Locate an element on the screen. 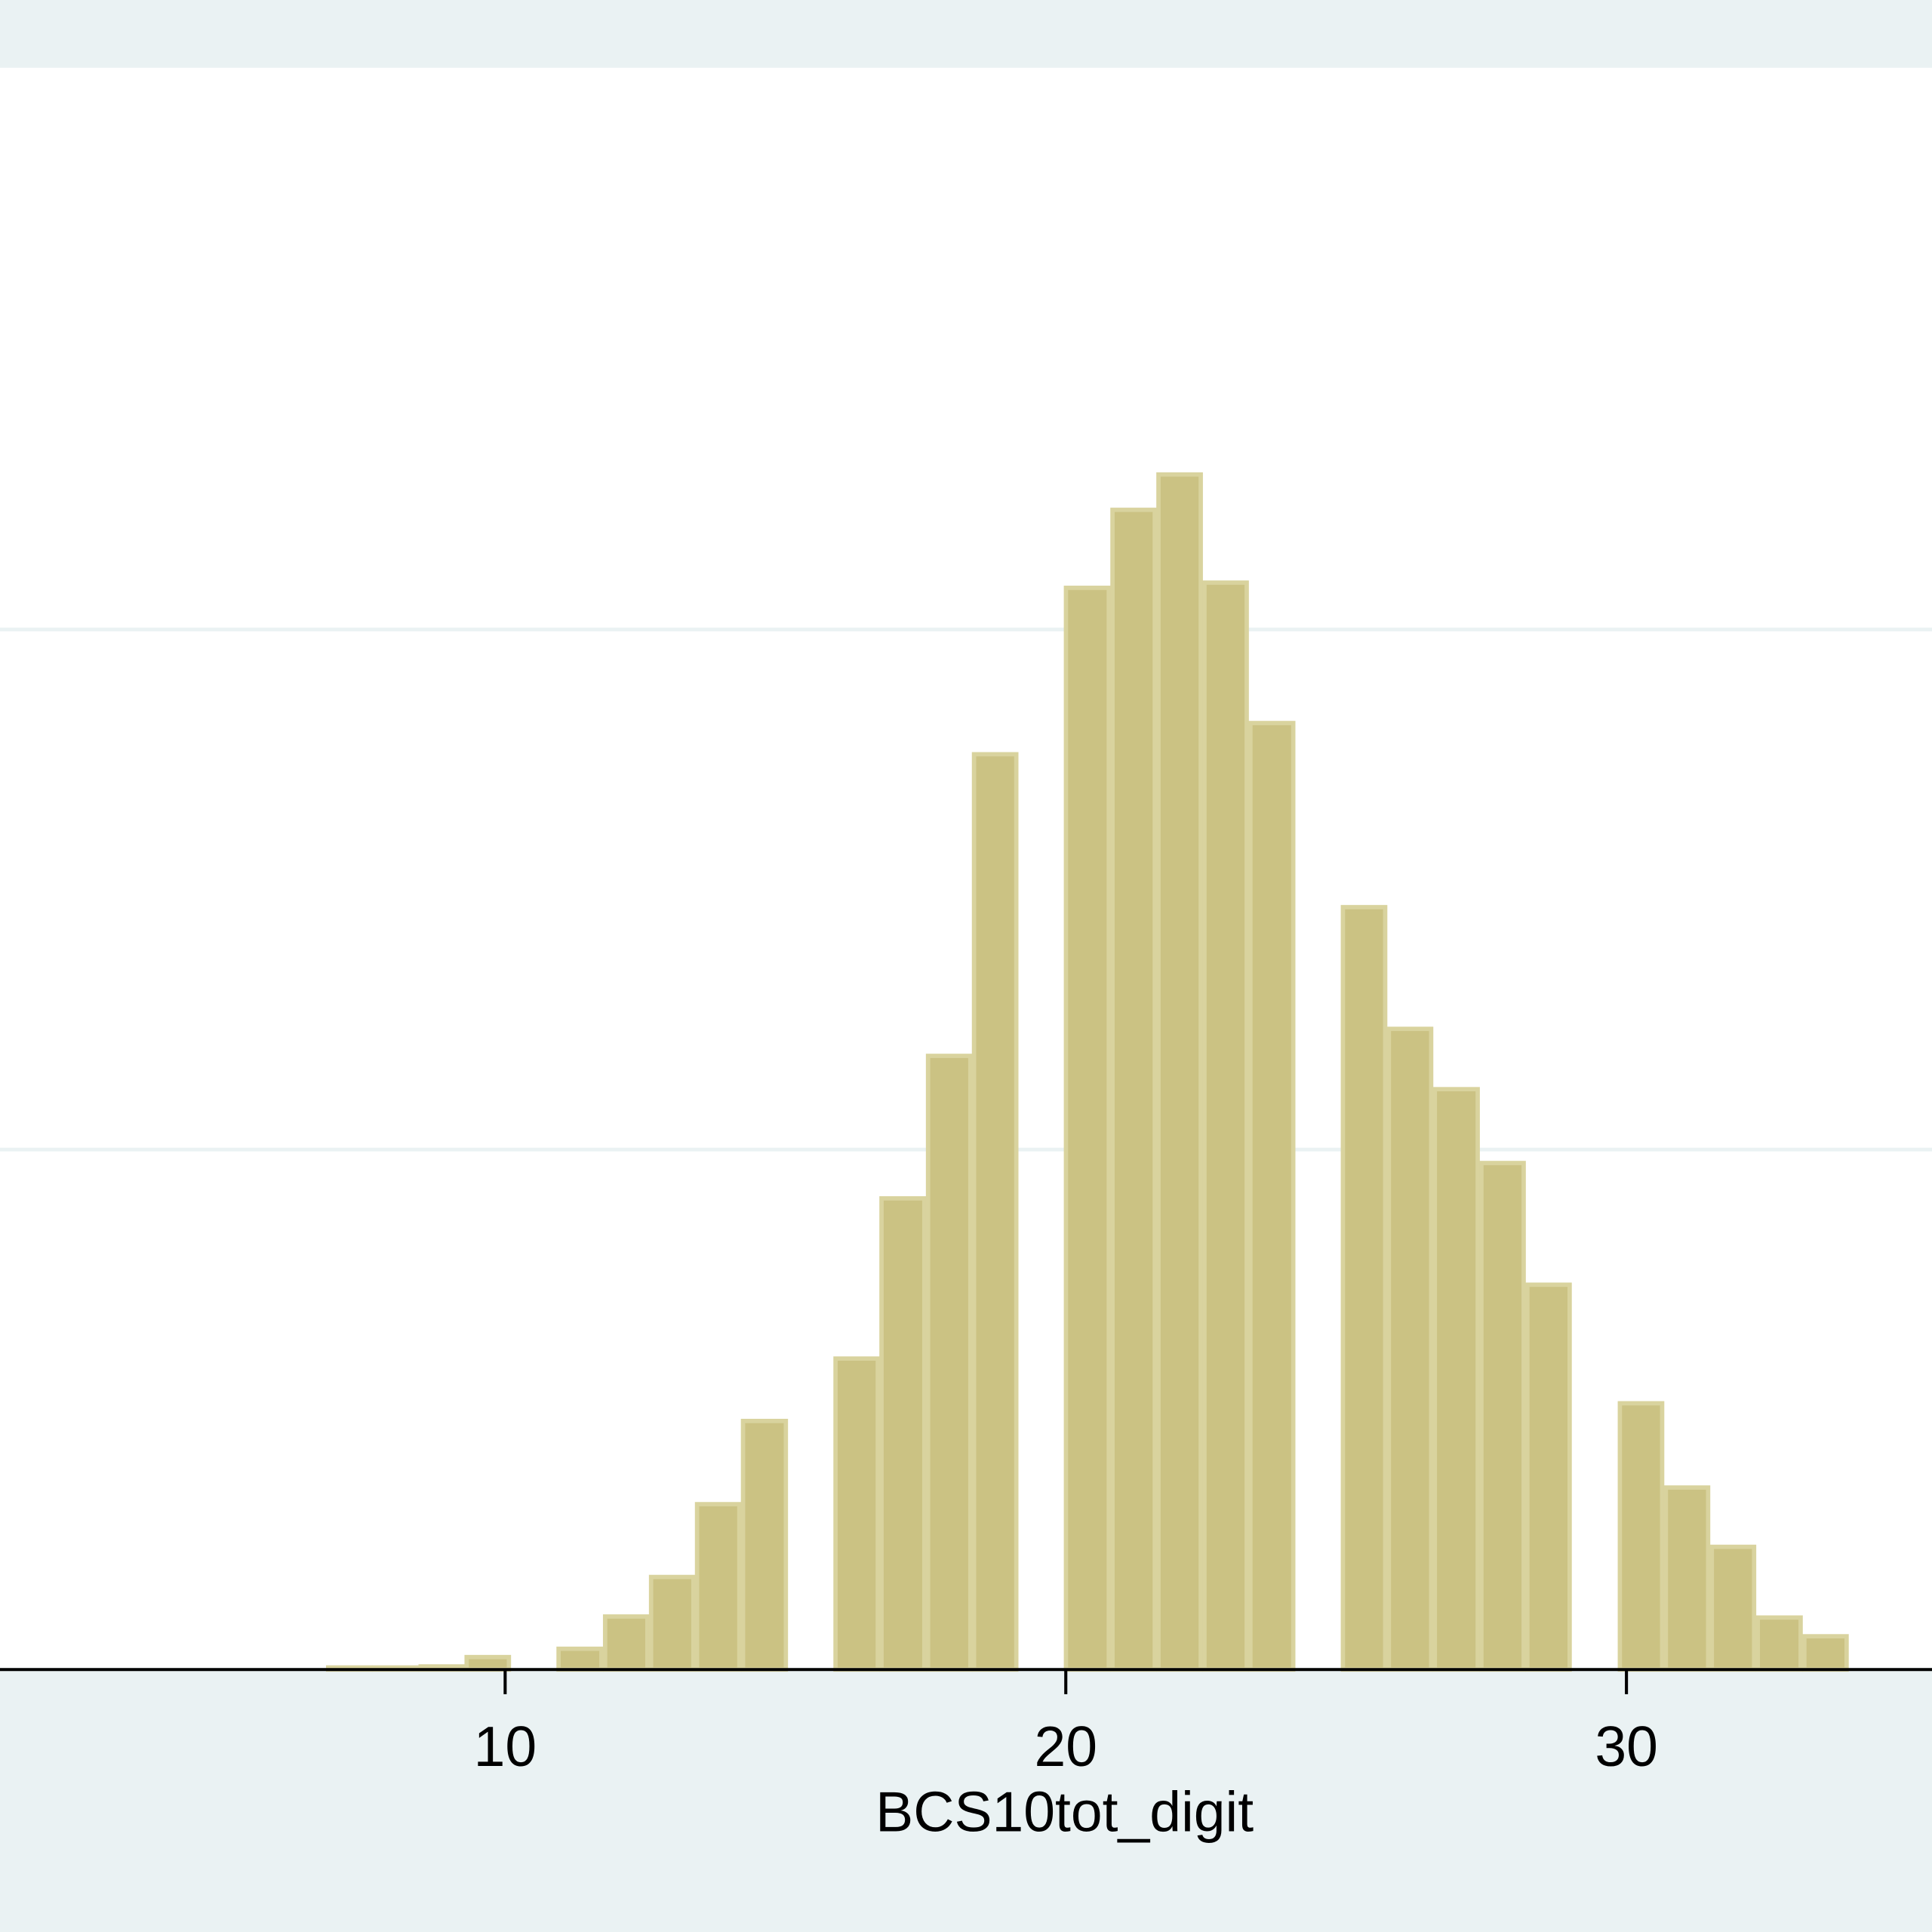  x-axis-title: BCS10tot_digit is located at coordinates (1064, 1811).